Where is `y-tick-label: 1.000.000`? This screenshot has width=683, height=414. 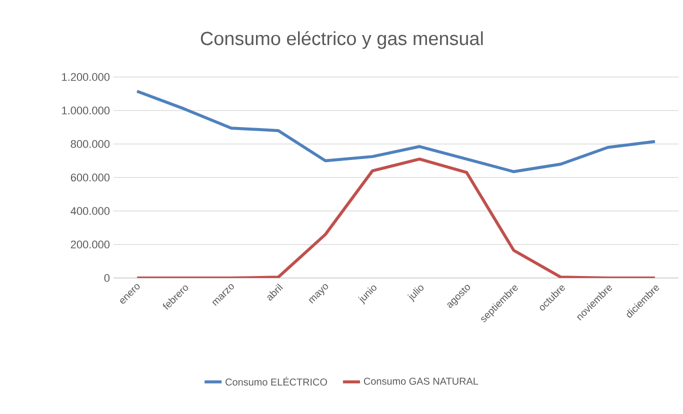 y-tick-label: 1.000.000 is located at coordinates (86, 110).